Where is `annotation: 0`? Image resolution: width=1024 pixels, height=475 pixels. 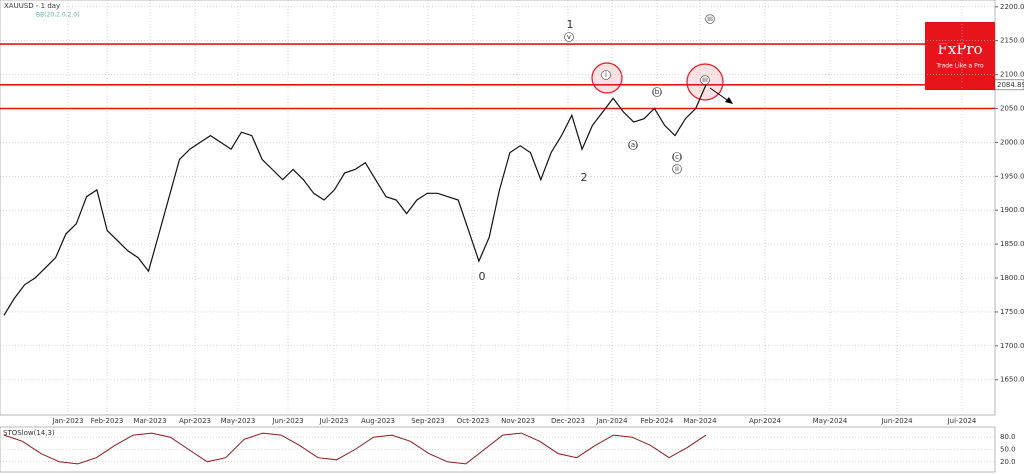
annotation: 0 is located at coordinates (482, 276).